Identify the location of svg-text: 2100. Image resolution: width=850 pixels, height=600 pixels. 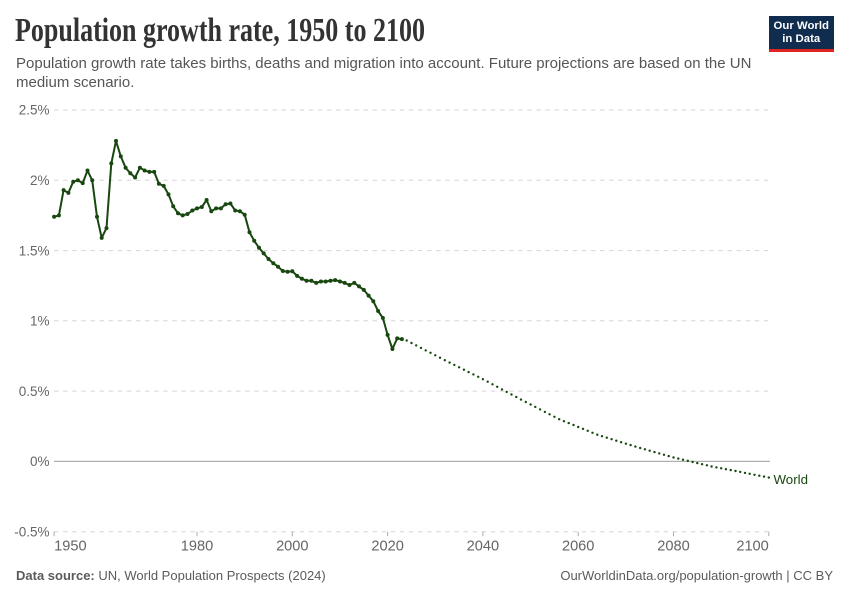
(752, 547).